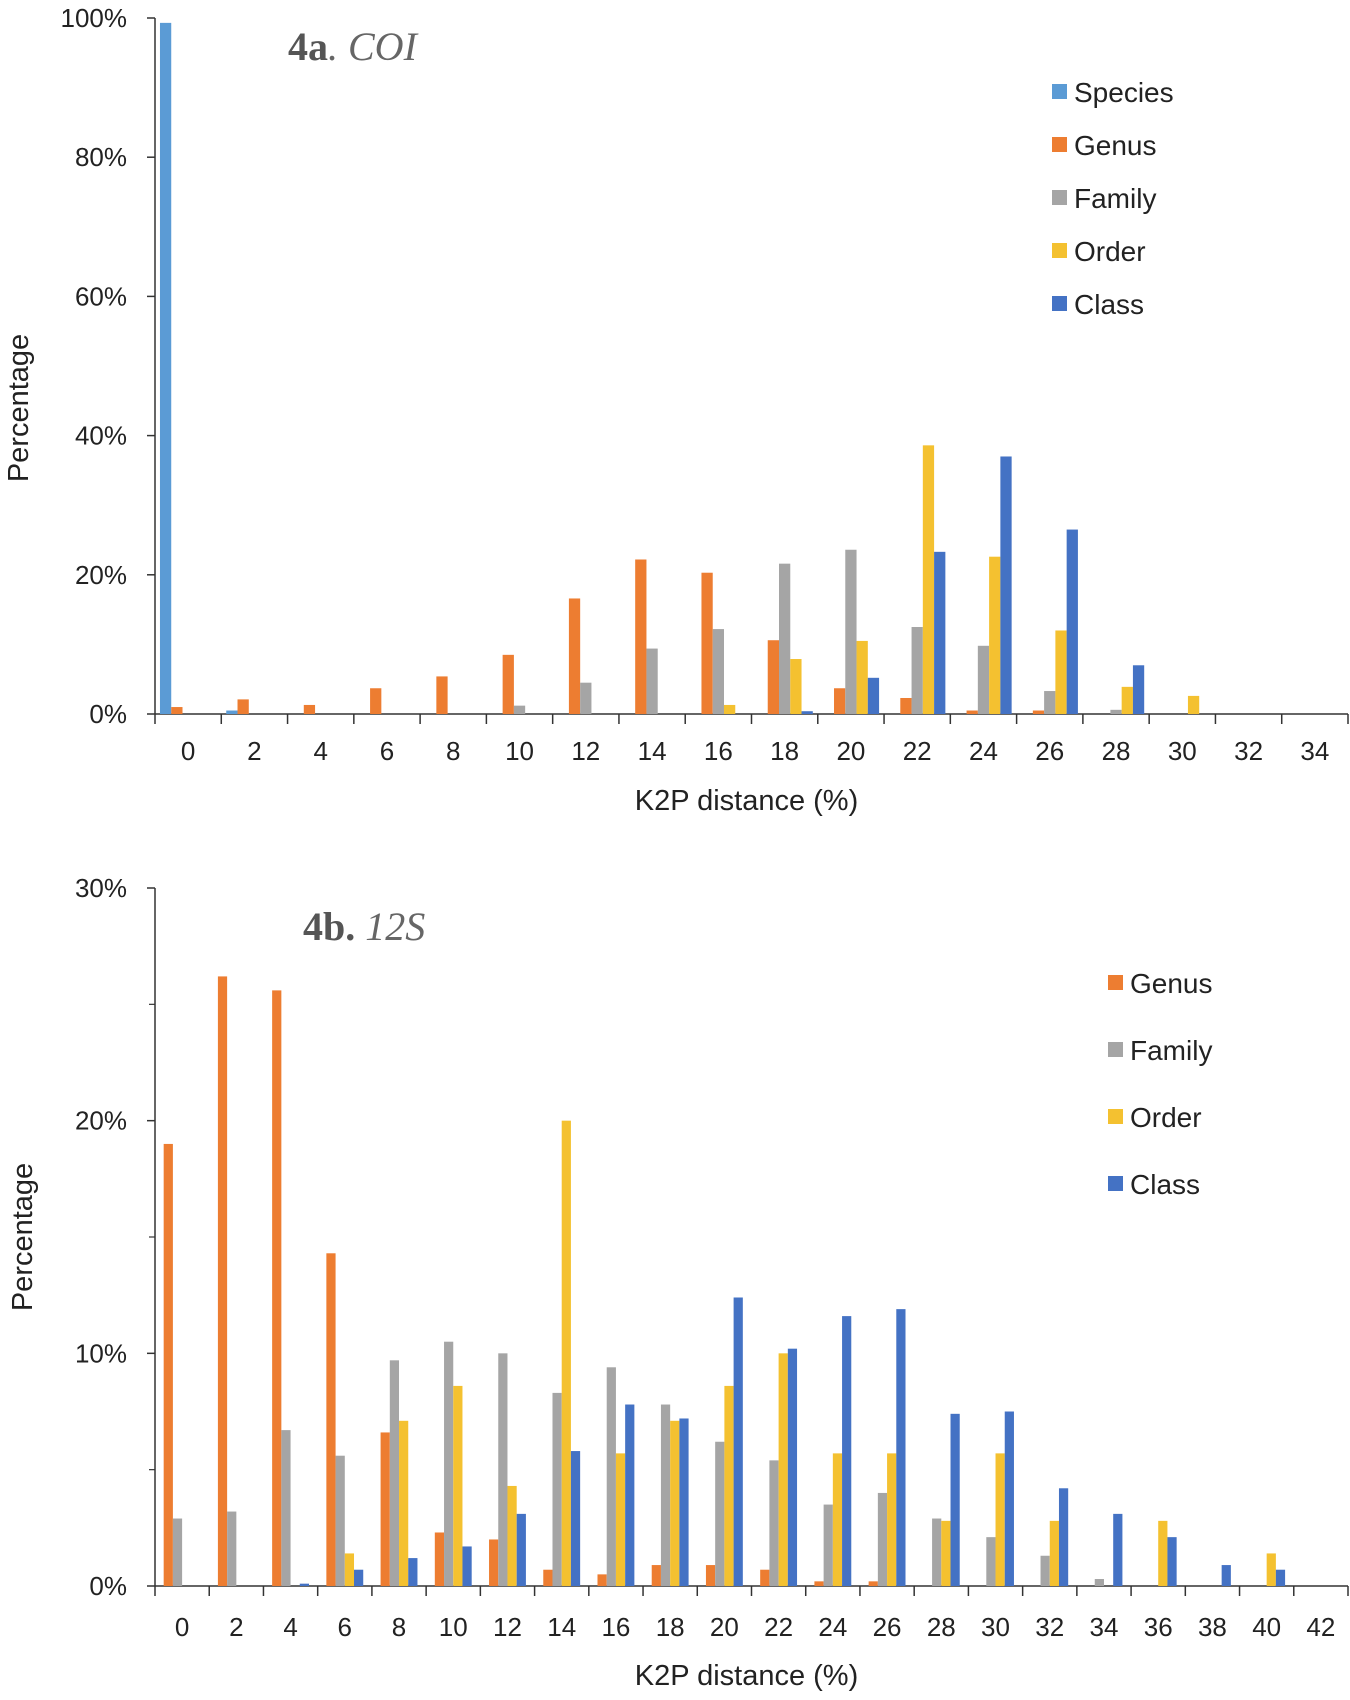 Image resolution: width=1350 pixels, height=1700 pixels. I want to click on x-tick-label: 28, so click(941, 1627).